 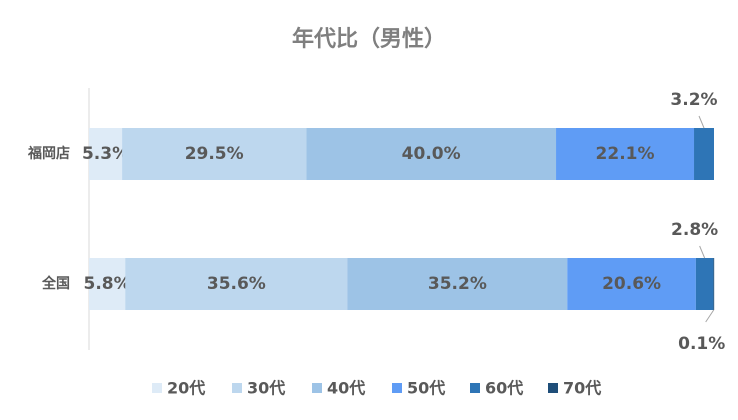 What do you see at coordinates (693, 100) in the screenshot?
I see `data-label: 3.2%` at bounding box center [693, 100].